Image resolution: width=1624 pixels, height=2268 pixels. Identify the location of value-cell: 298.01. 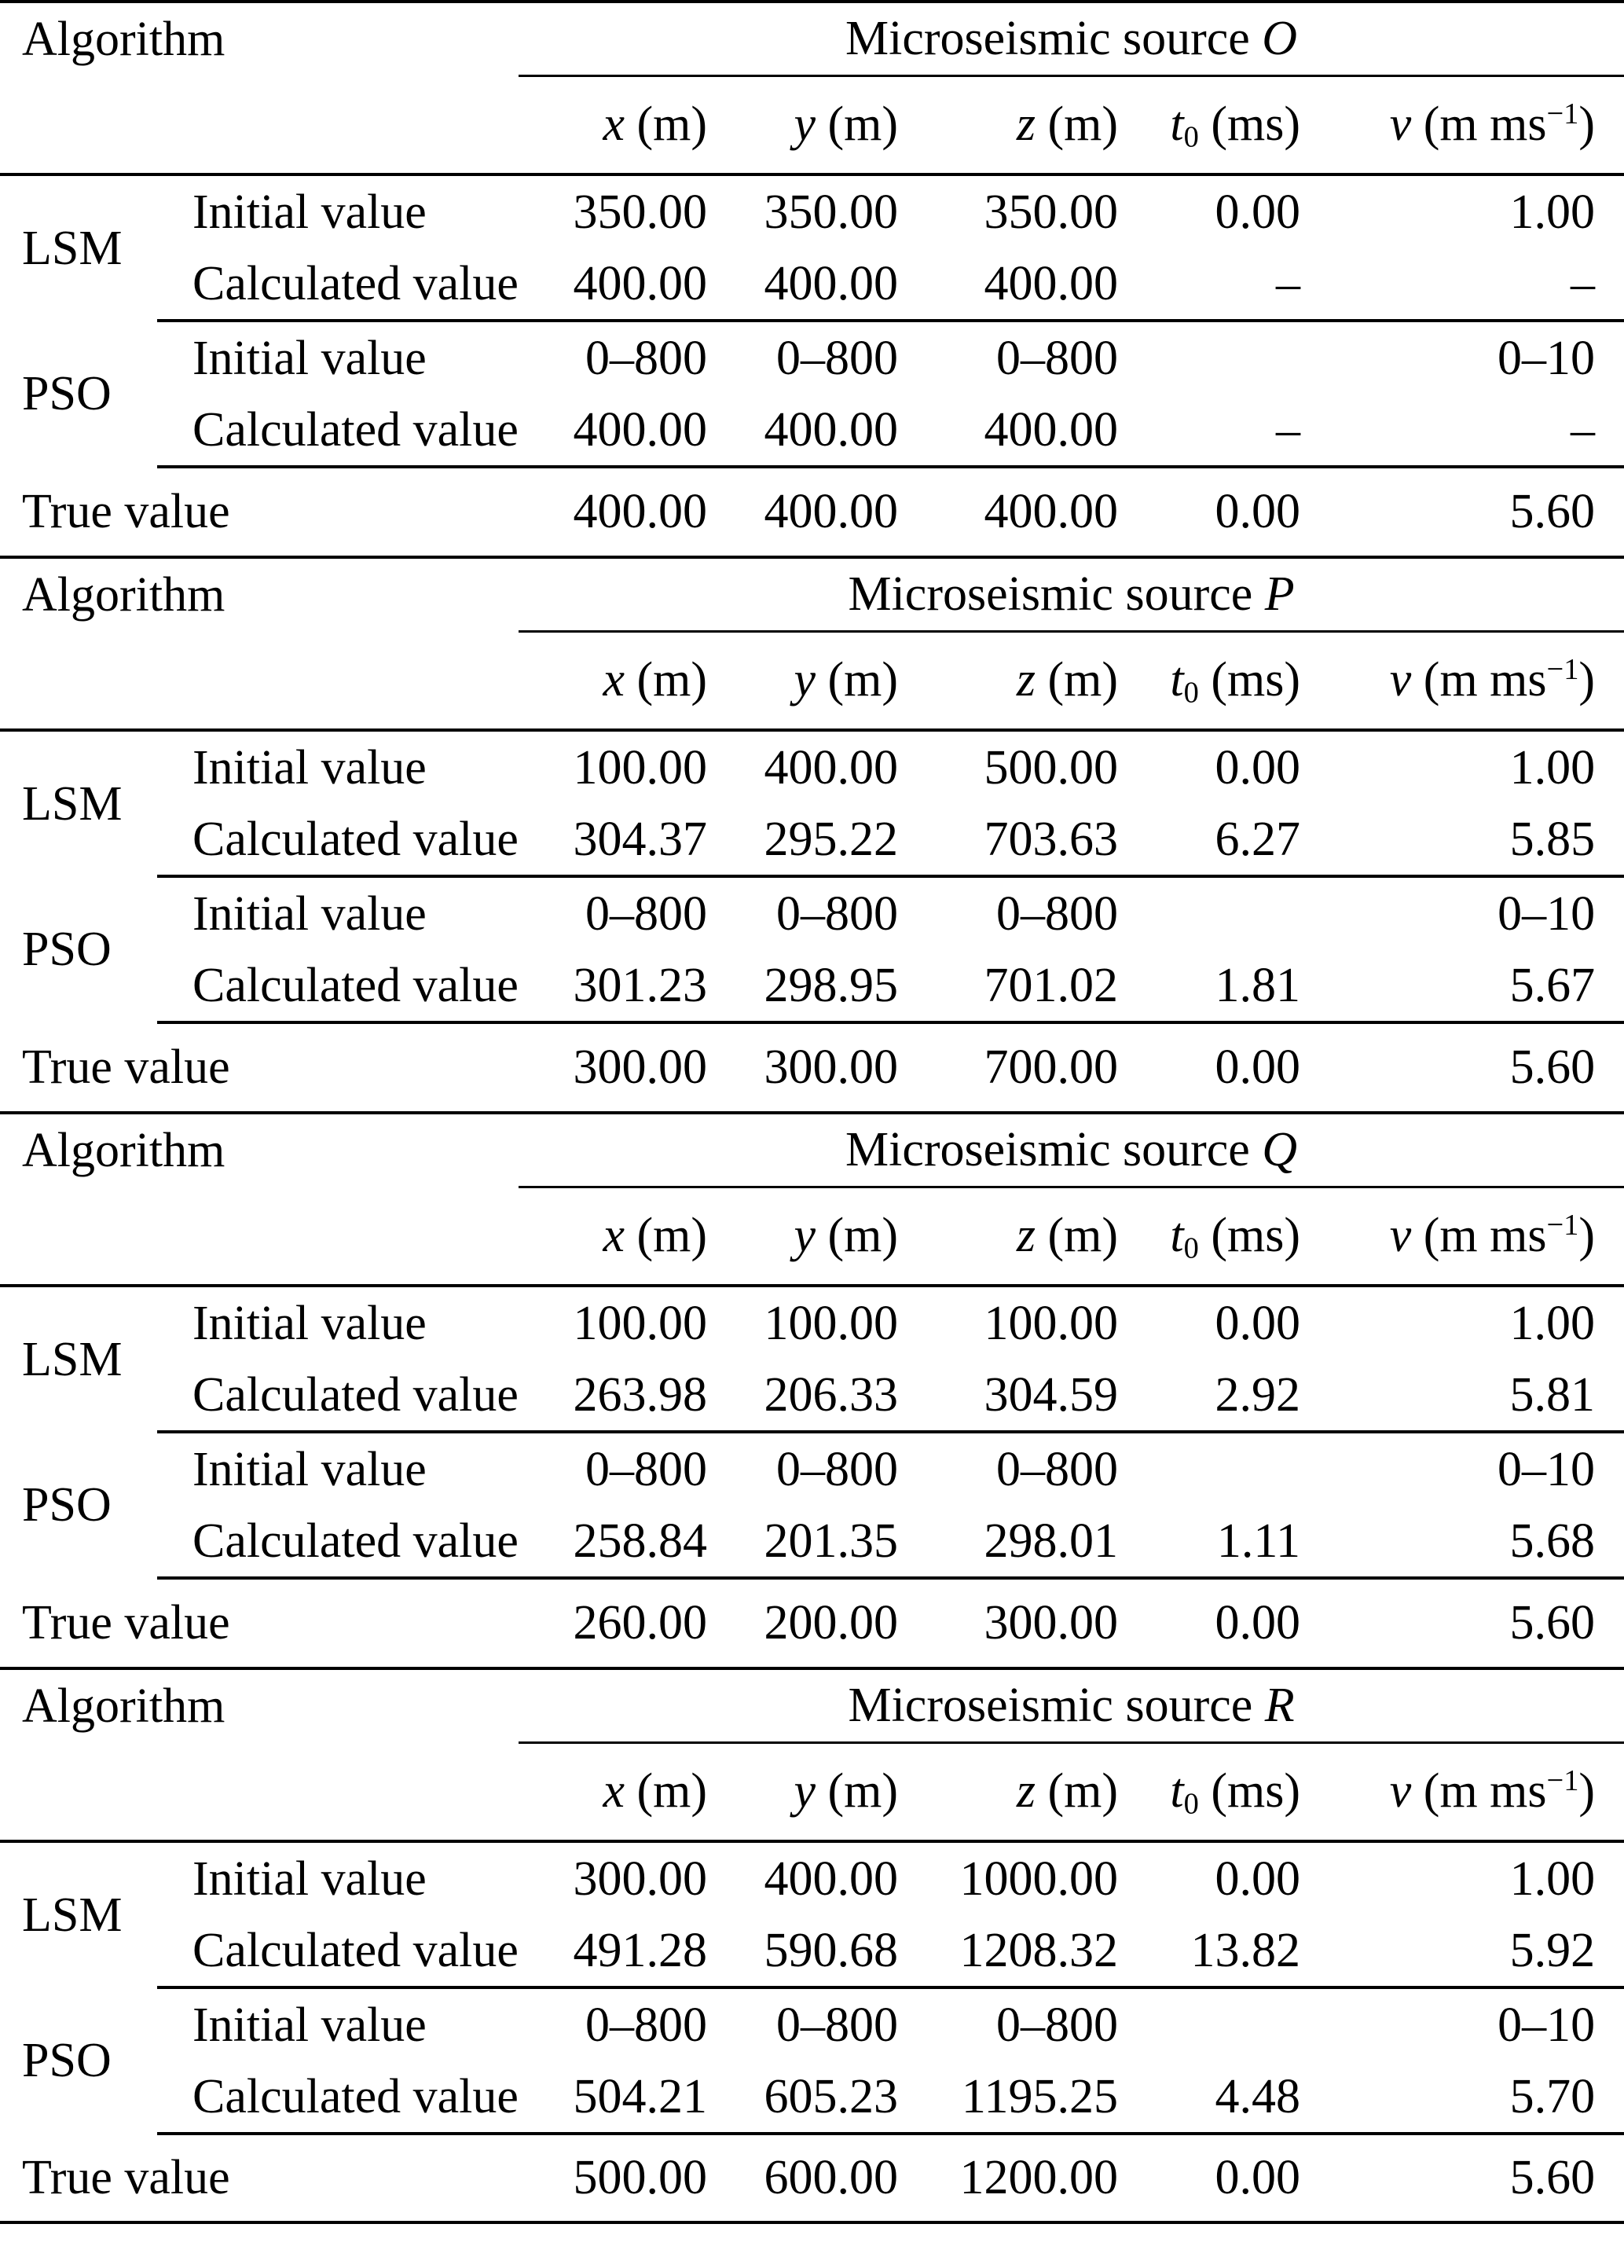
(1008, 1543).